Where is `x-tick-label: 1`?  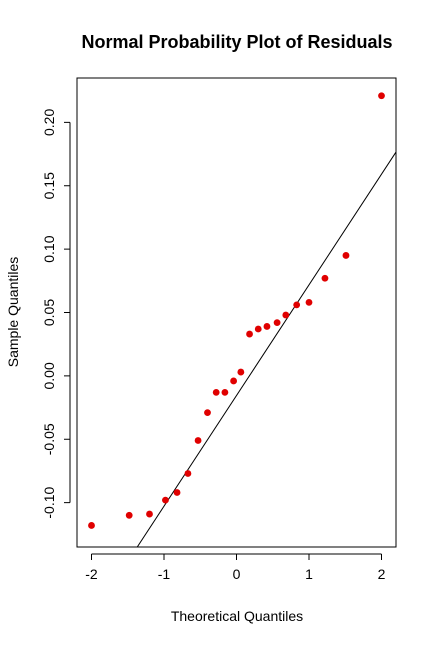
x-tick-label: 1 is located at coordinates (309, 574).